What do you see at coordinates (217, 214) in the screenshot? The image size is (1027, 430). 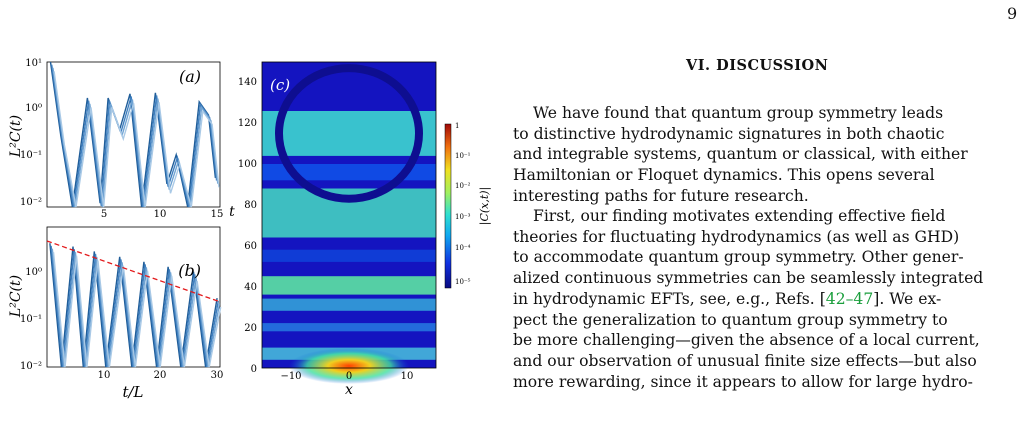 I see `panel-a-xtick: 15` at bounding box center [217, 214].